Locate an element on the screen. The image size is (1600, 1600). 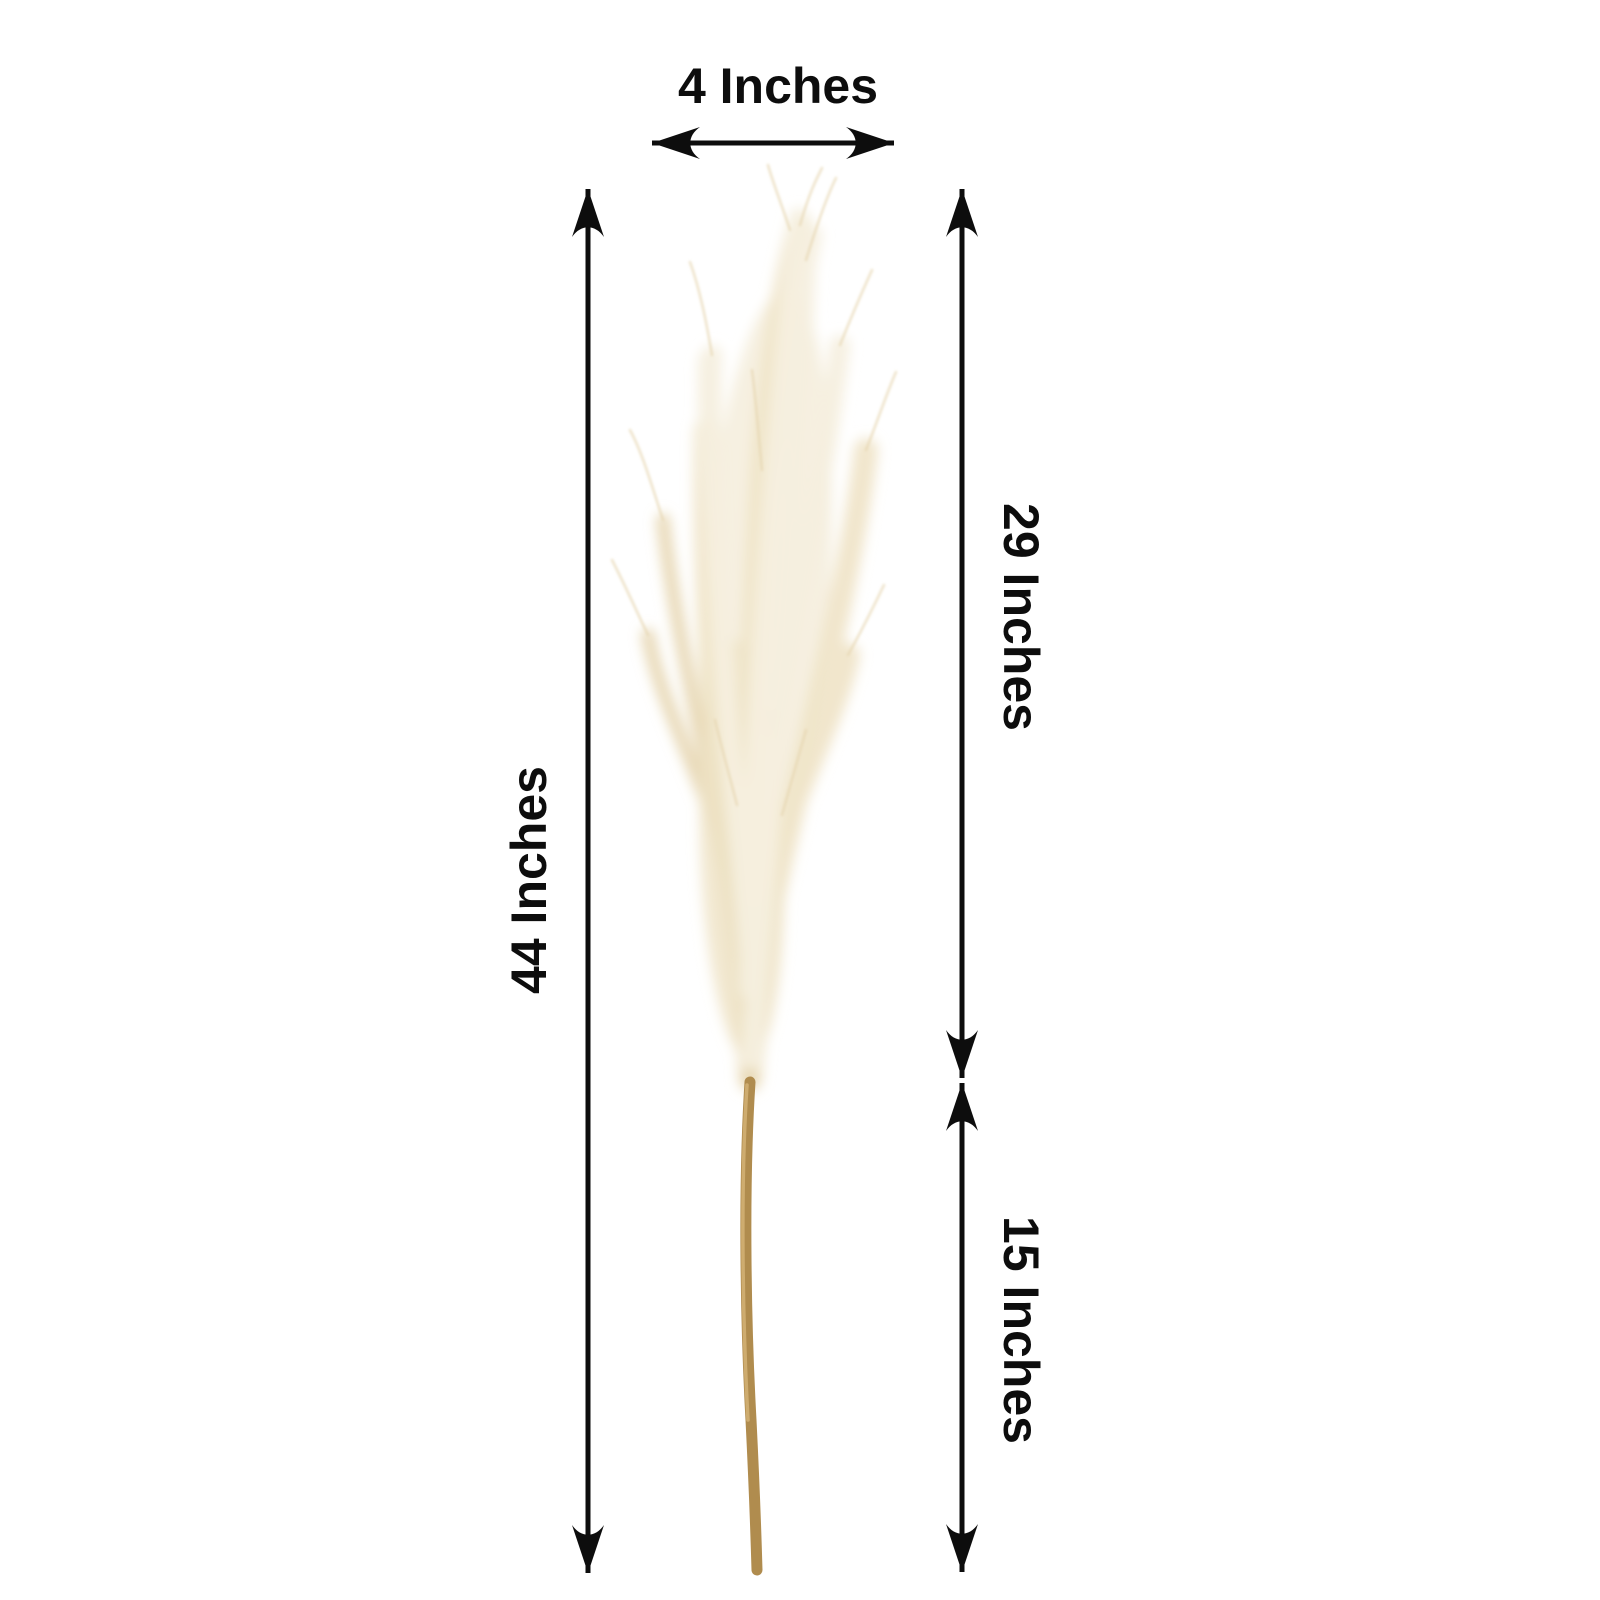
pampas-plume-hairs is located at coordinates (754, 490).